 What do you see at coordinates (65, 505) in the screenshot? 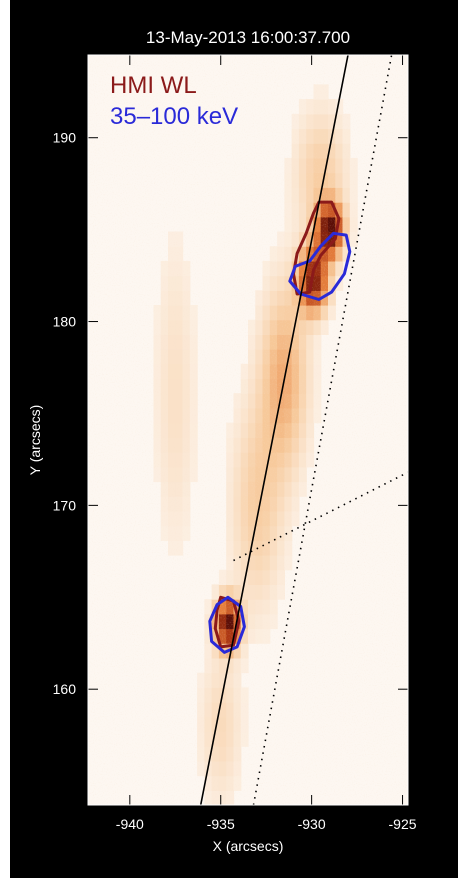
I see `y-tick-label: 170` at bounding box center [65, 505].